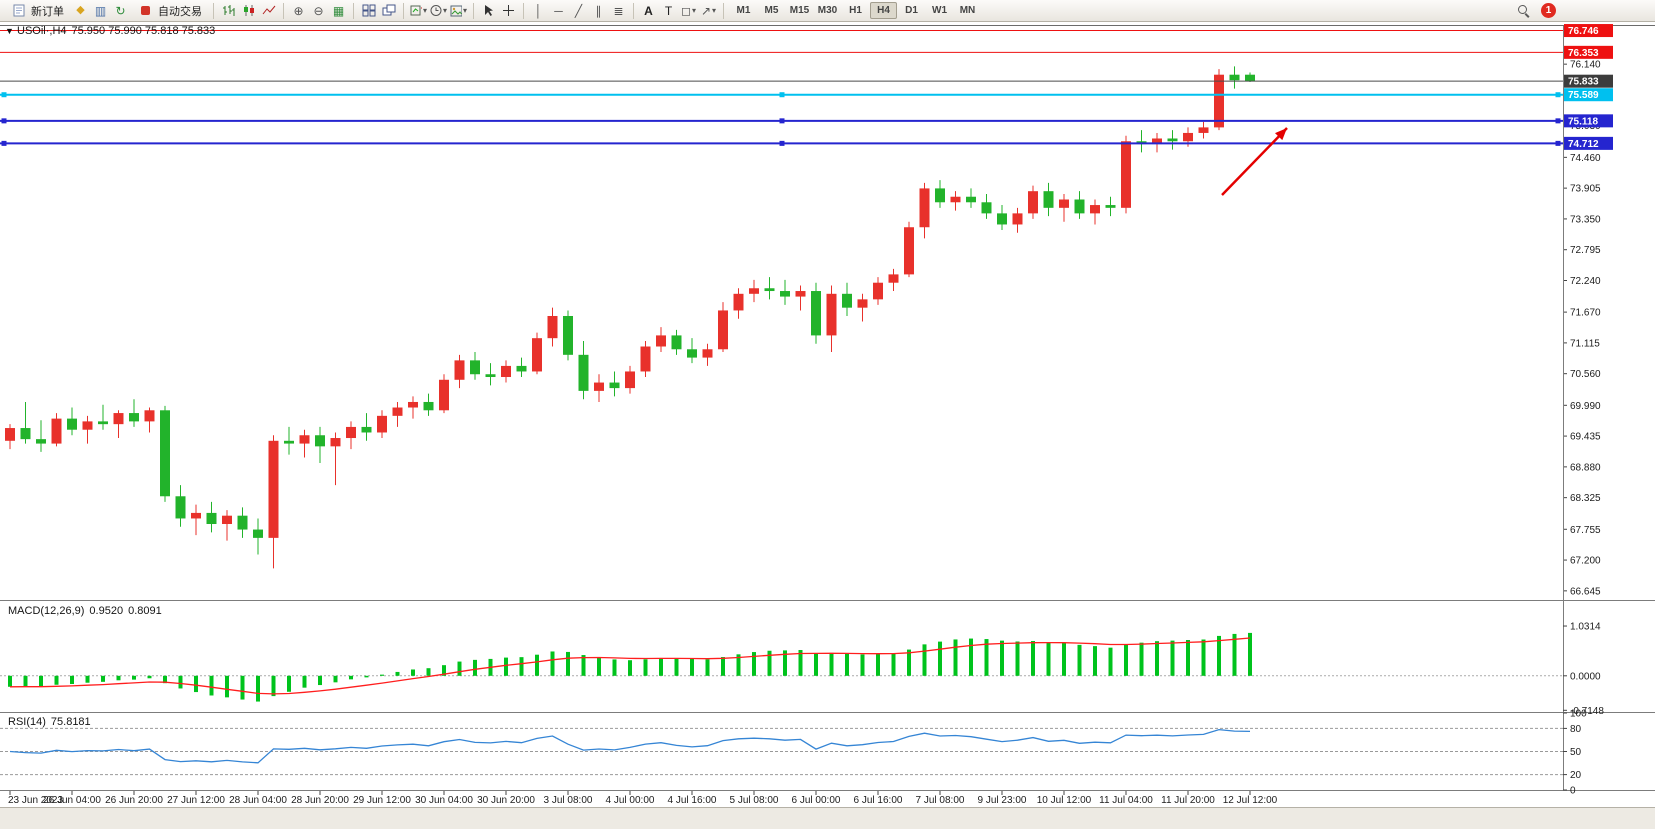 Image resolution: width=1655 pixels, height=829 pixels. Describe the element at coordinates (9, 31) in the screenshot. I see `chart-menu-icon: ▼` at that location.